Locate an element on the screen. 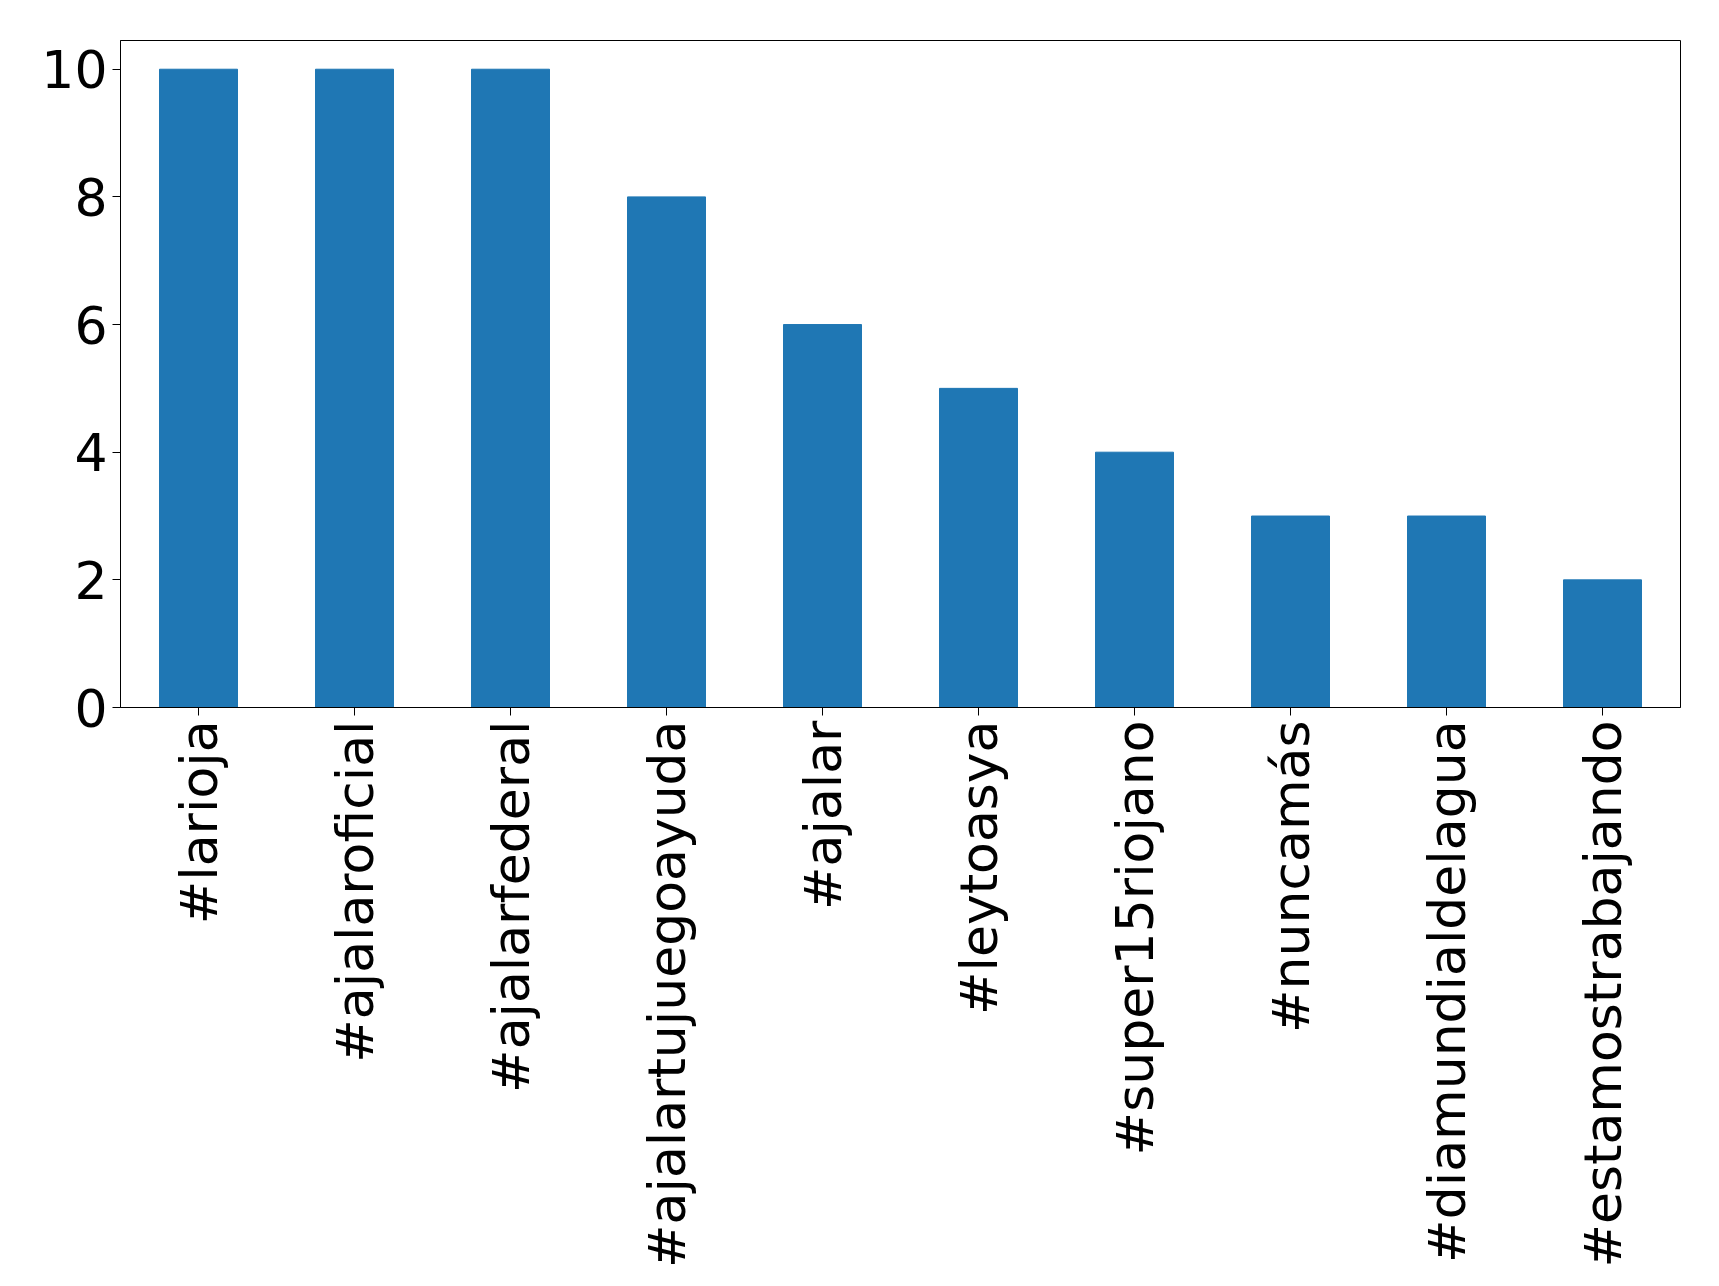 Image resolution: width=1719 pixels, height=1286 pixels. y-tick-label: 10 is located at coordinates (74, 70).